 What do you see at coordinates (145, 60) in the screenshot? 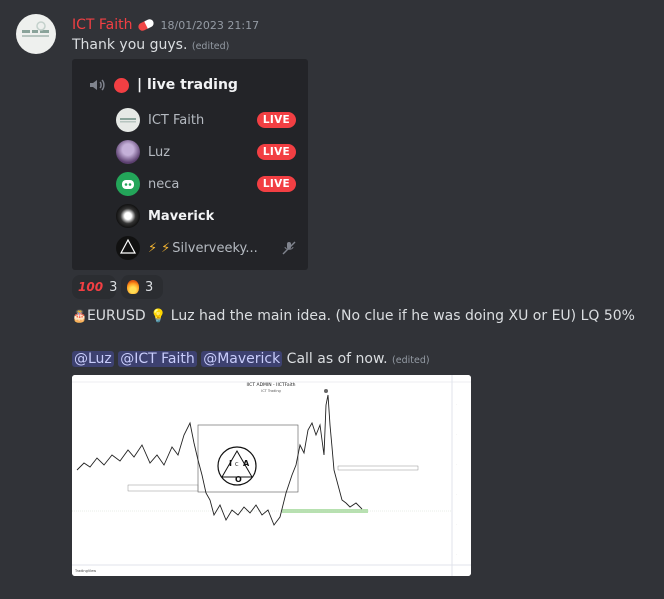
I see `cropped-edge` at bounding box center [145, 60].